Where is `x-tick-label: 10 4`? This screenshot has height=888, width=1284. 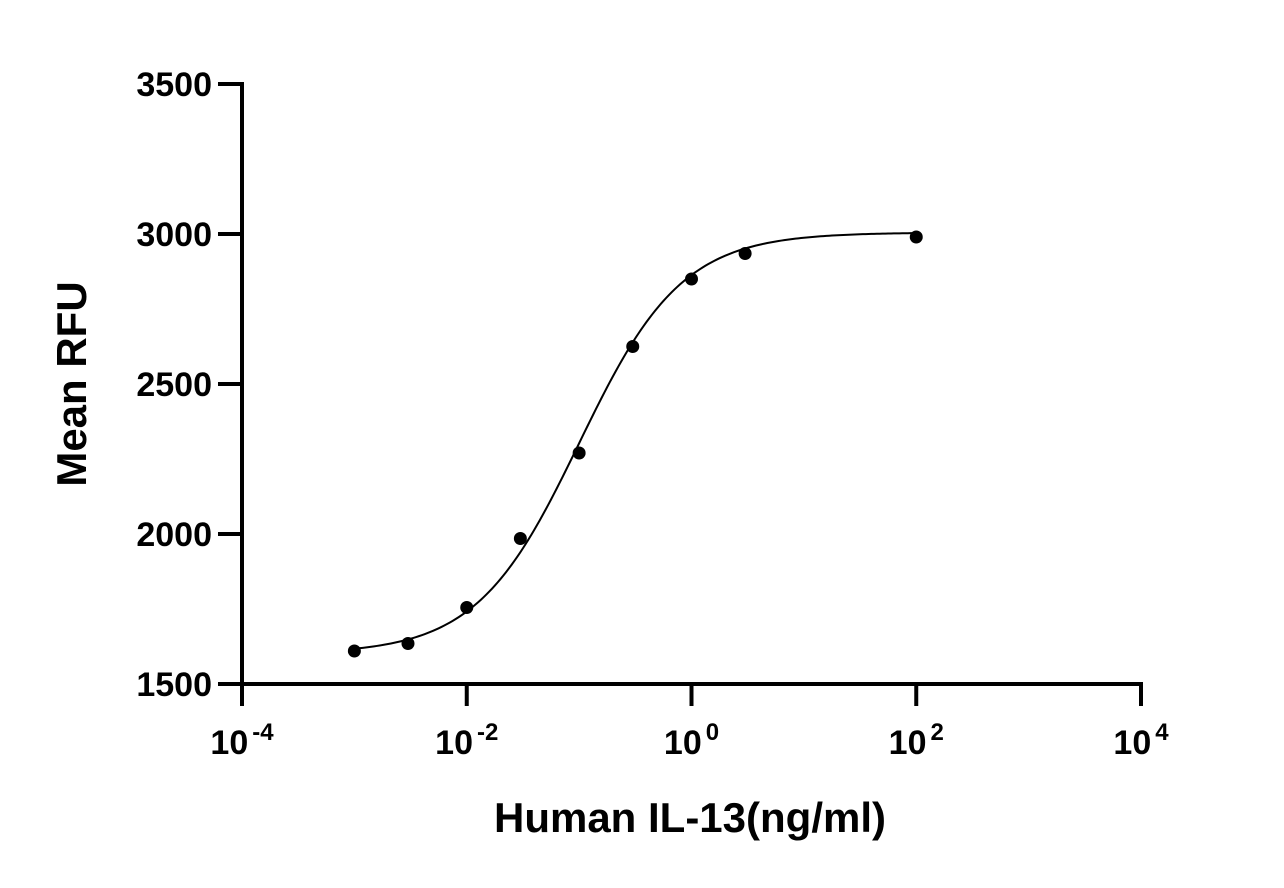 x-tick-label: 10 4 is located at coordinates (1141, 740).